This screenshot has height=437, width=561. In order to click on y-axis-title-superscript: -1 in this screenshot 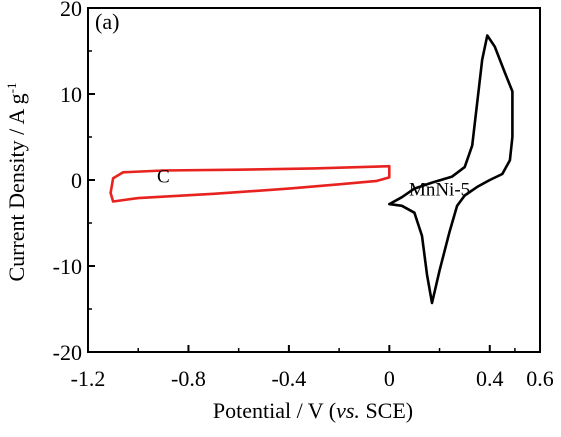, I will do `click(11, 87)`.